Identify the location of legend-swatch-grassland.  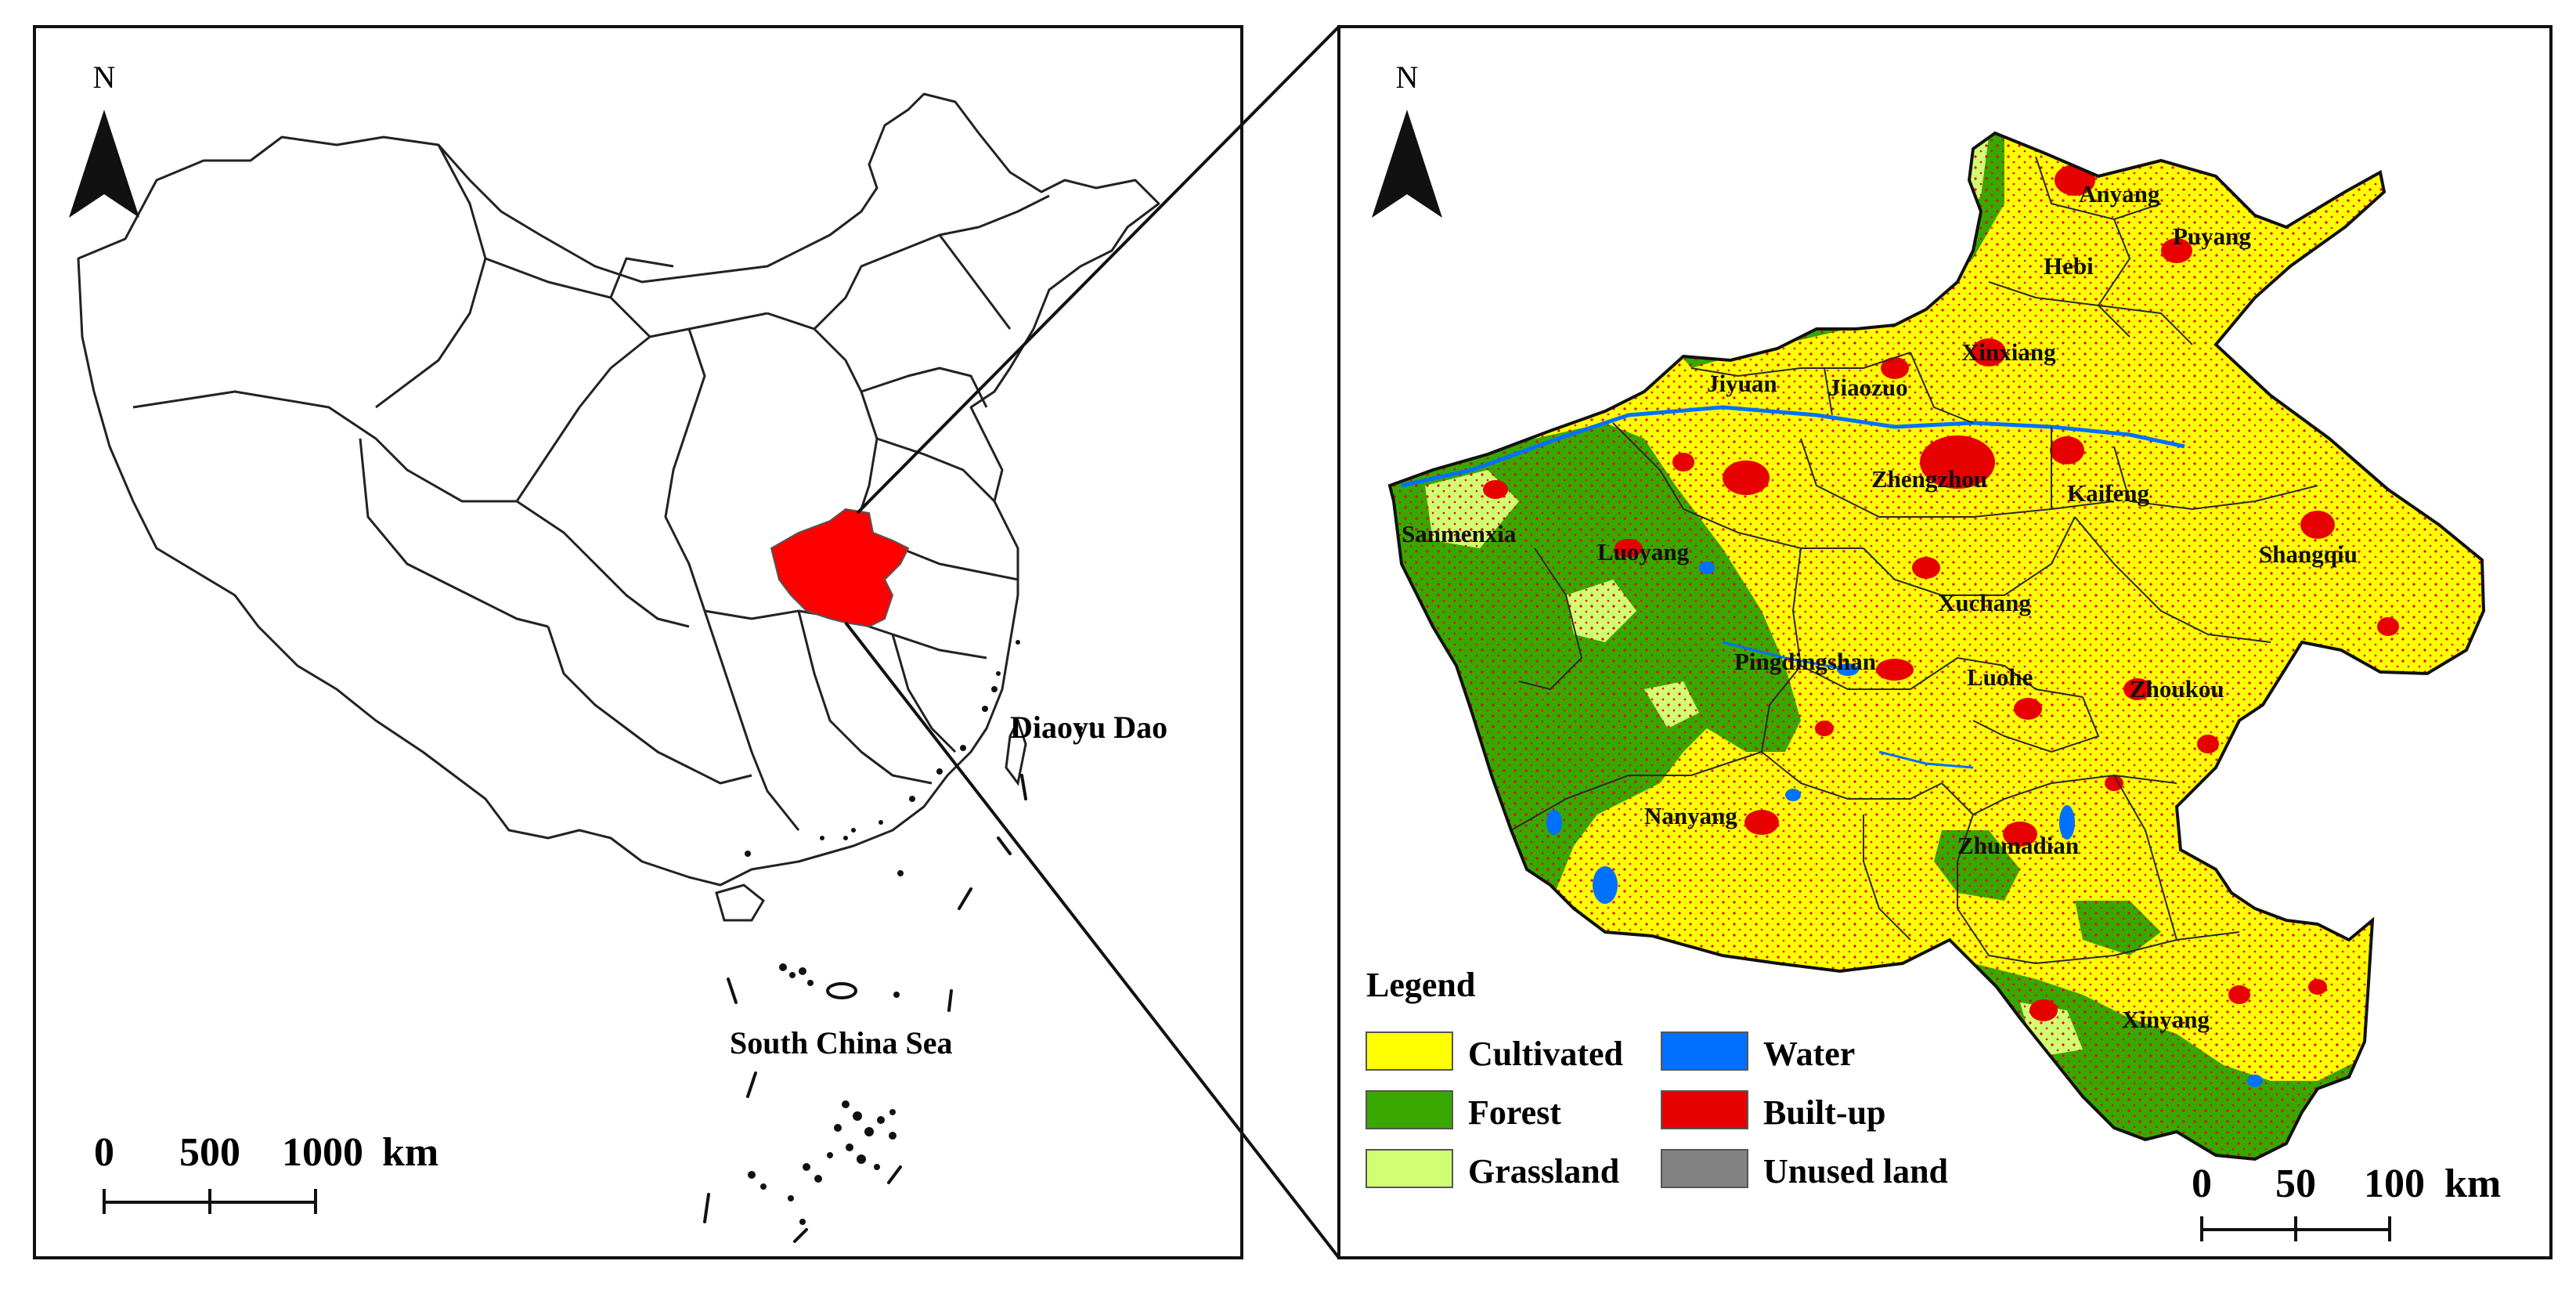
(1409, 1169).